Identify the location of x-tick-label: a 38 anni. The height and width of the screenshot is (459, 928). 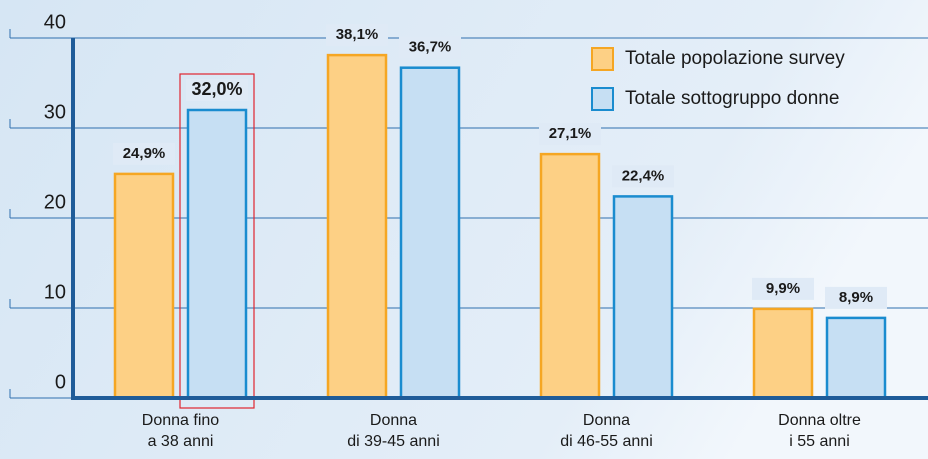
(181, 441).